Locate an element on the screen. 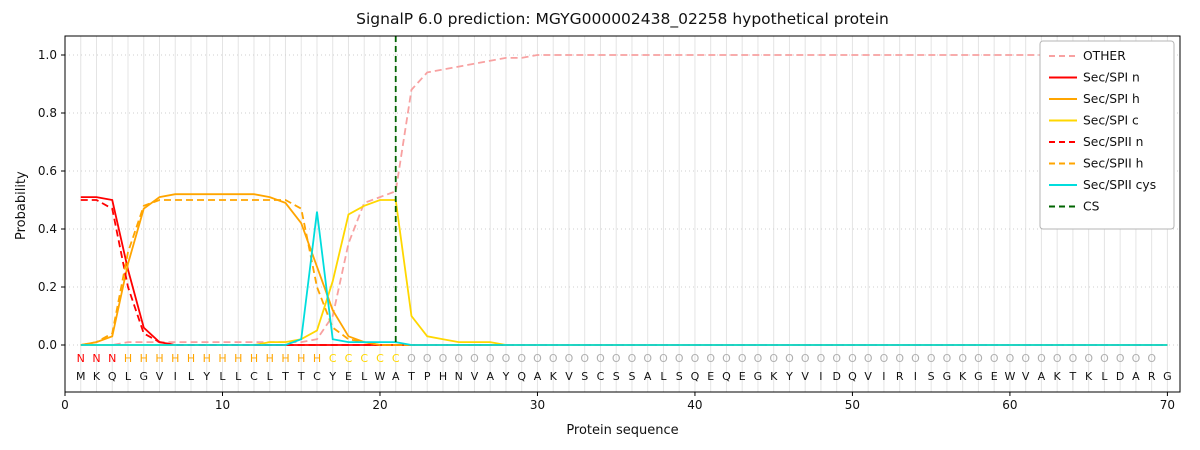 This screenshot has height=450, width=1200. residue-letter: G is located at coordinates (143, 376).